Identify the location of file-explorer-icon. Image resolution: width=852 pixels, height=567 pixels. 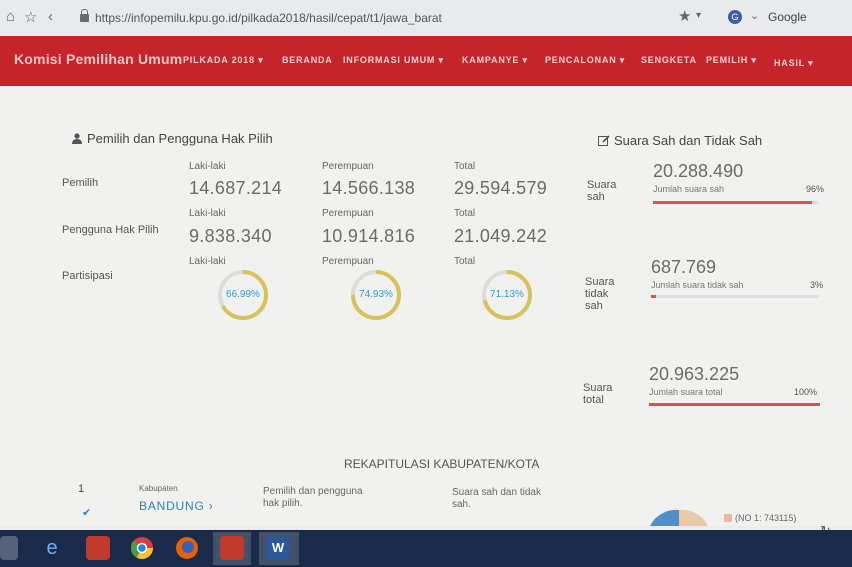
(9, 548).